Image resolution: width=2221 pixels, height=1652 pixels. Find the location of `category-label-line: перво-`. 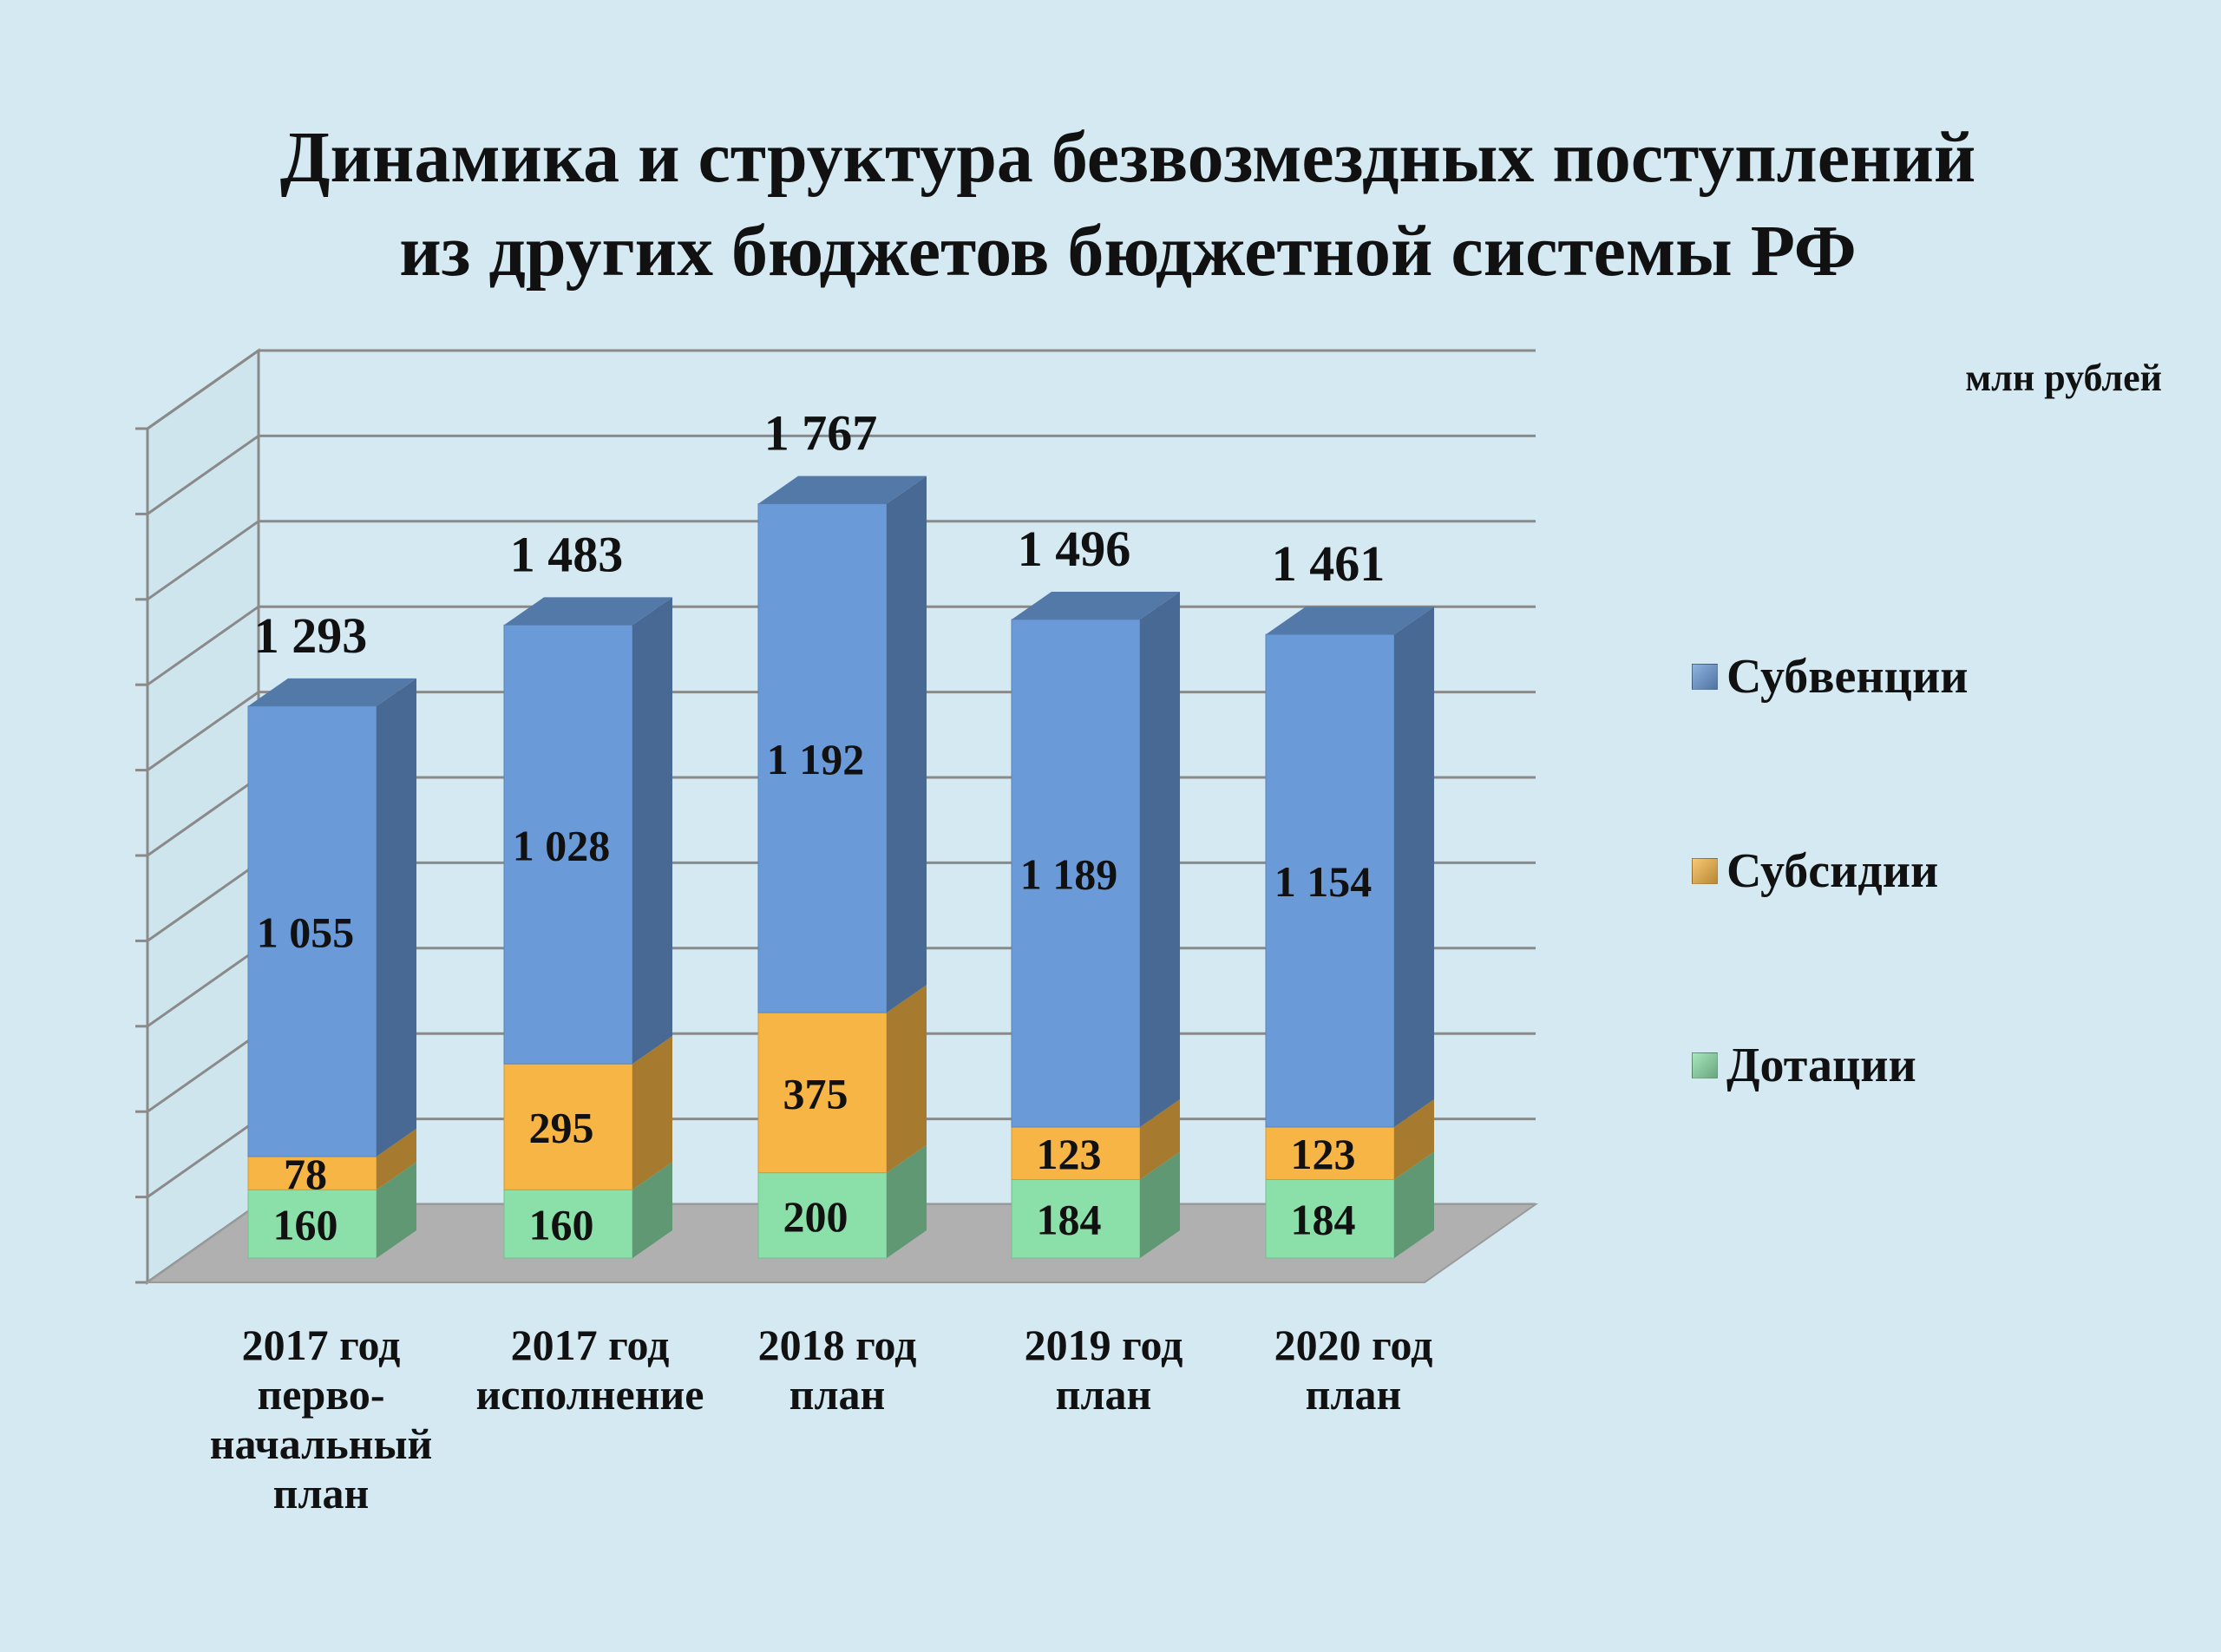

category-label-line: перво- is located at coordinates (321, 1394).